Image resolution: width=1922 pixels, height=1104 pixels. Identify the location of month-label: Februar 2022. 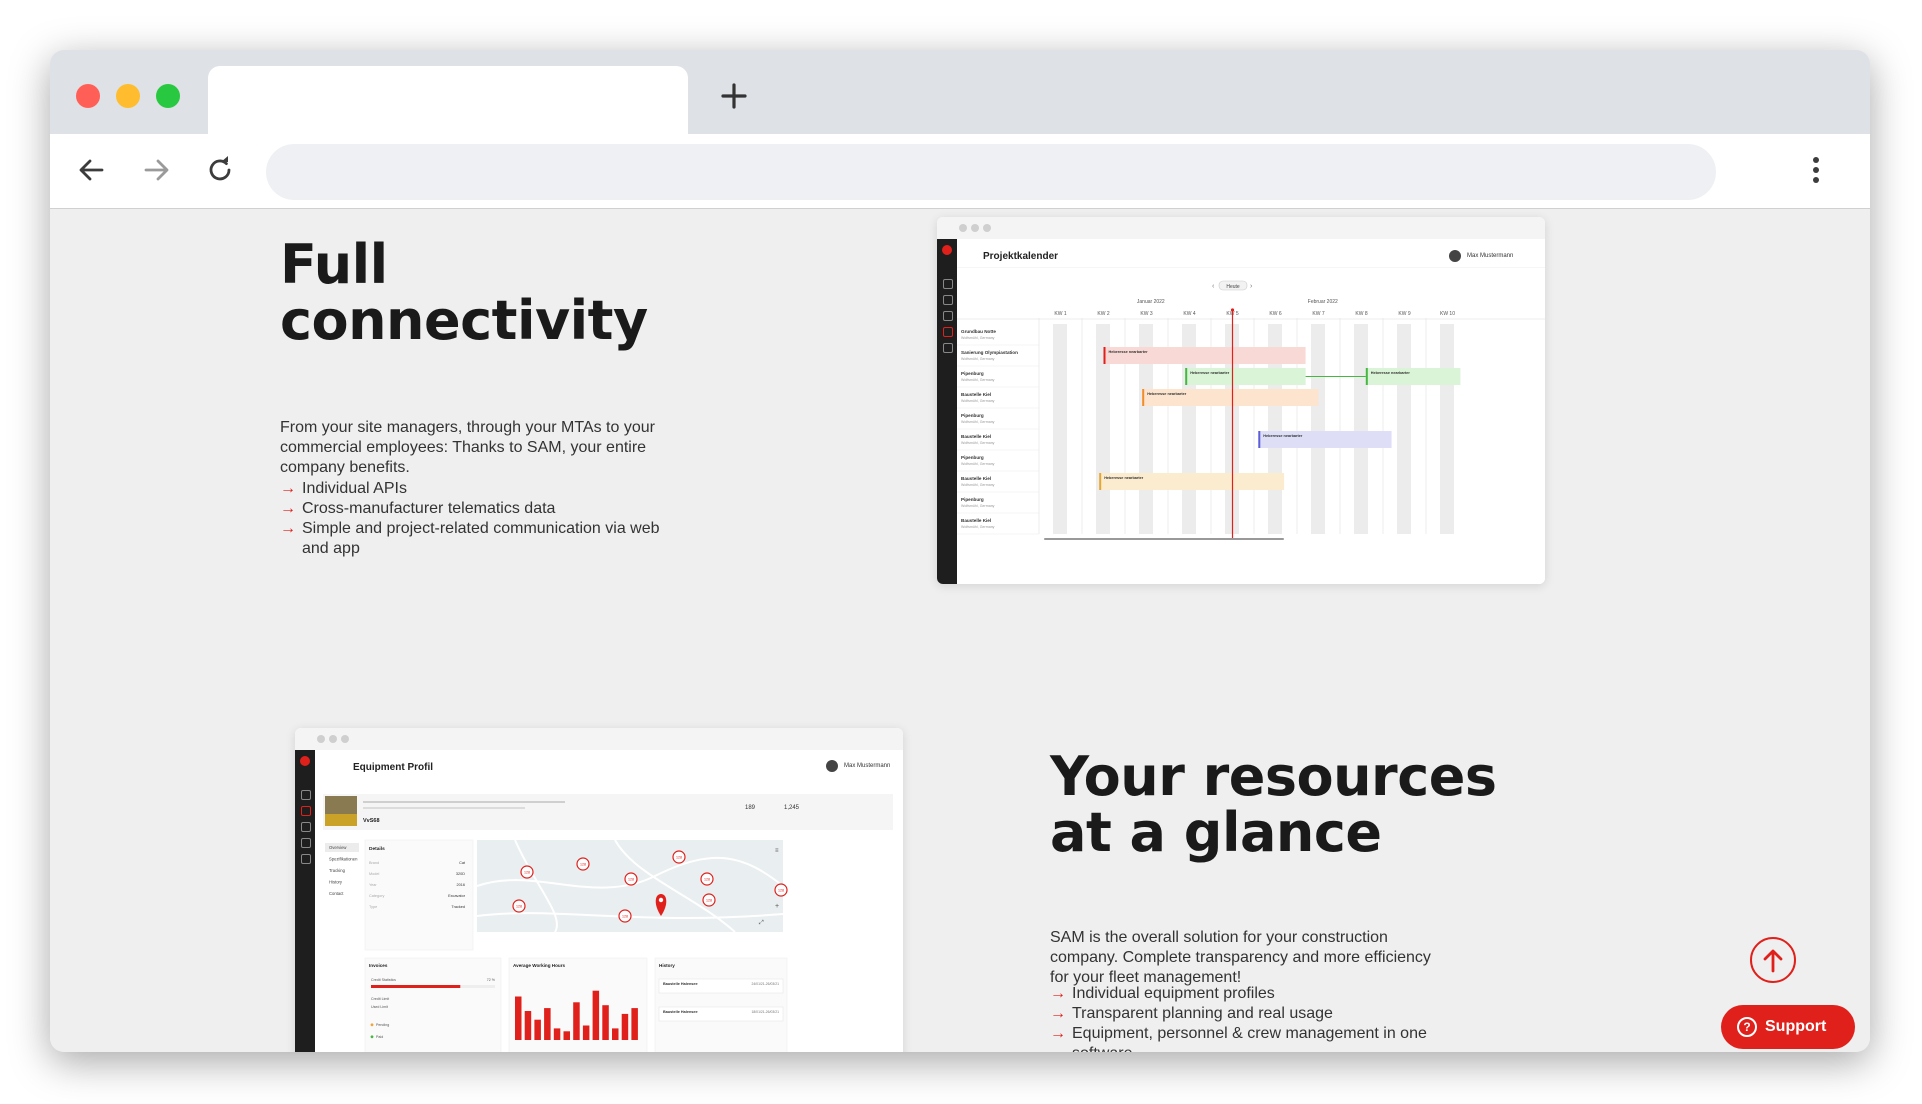
(1323, 302).